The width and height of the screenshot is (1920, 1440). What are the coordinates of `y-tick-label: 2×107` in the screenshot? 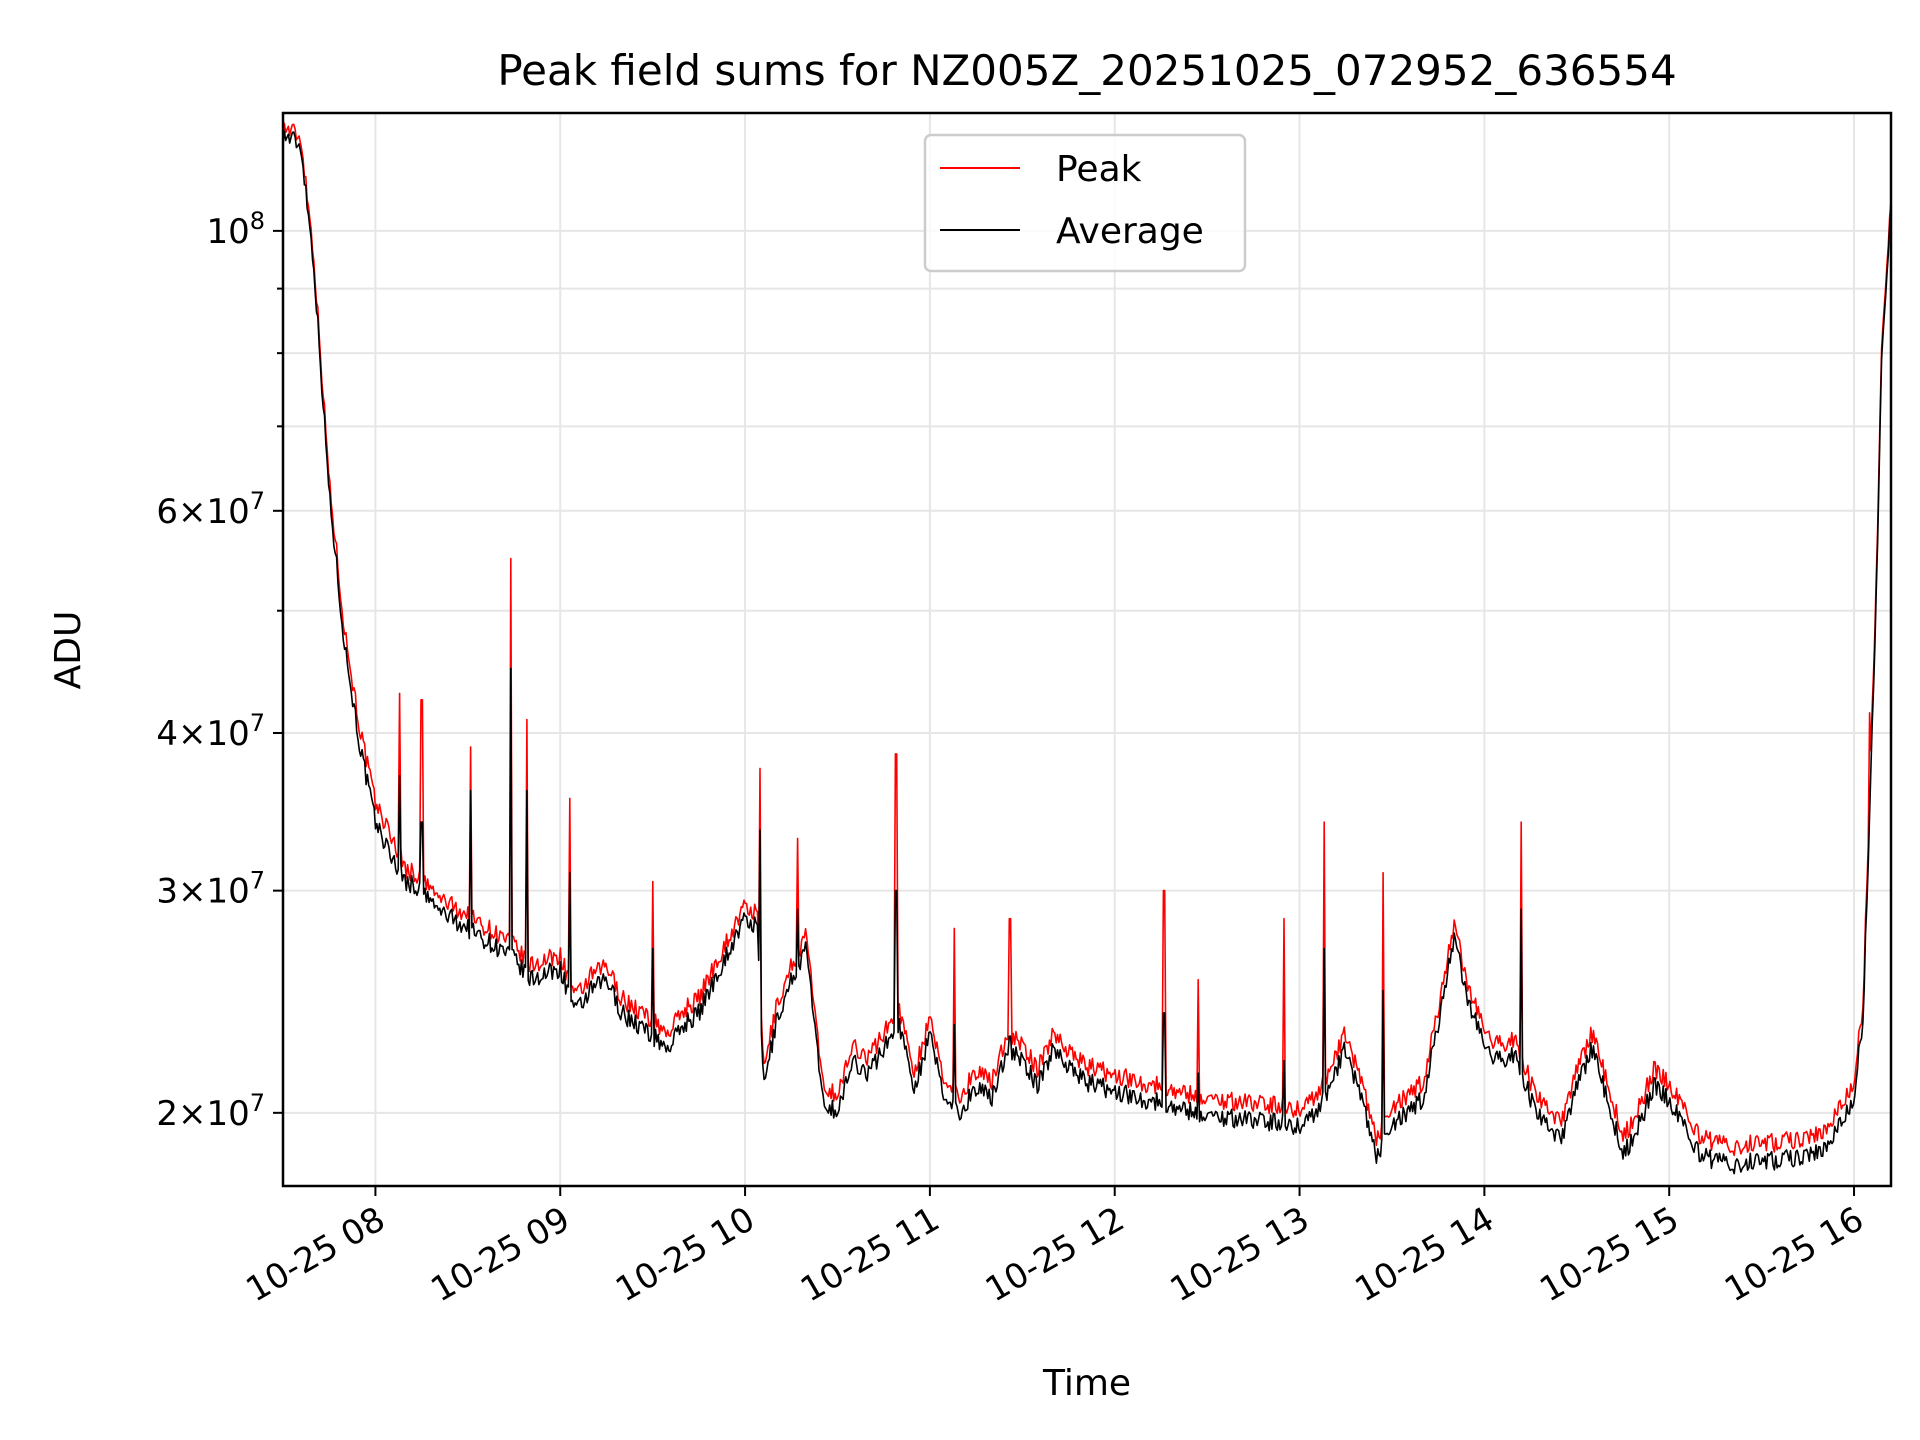 It's located at (210, 1111).